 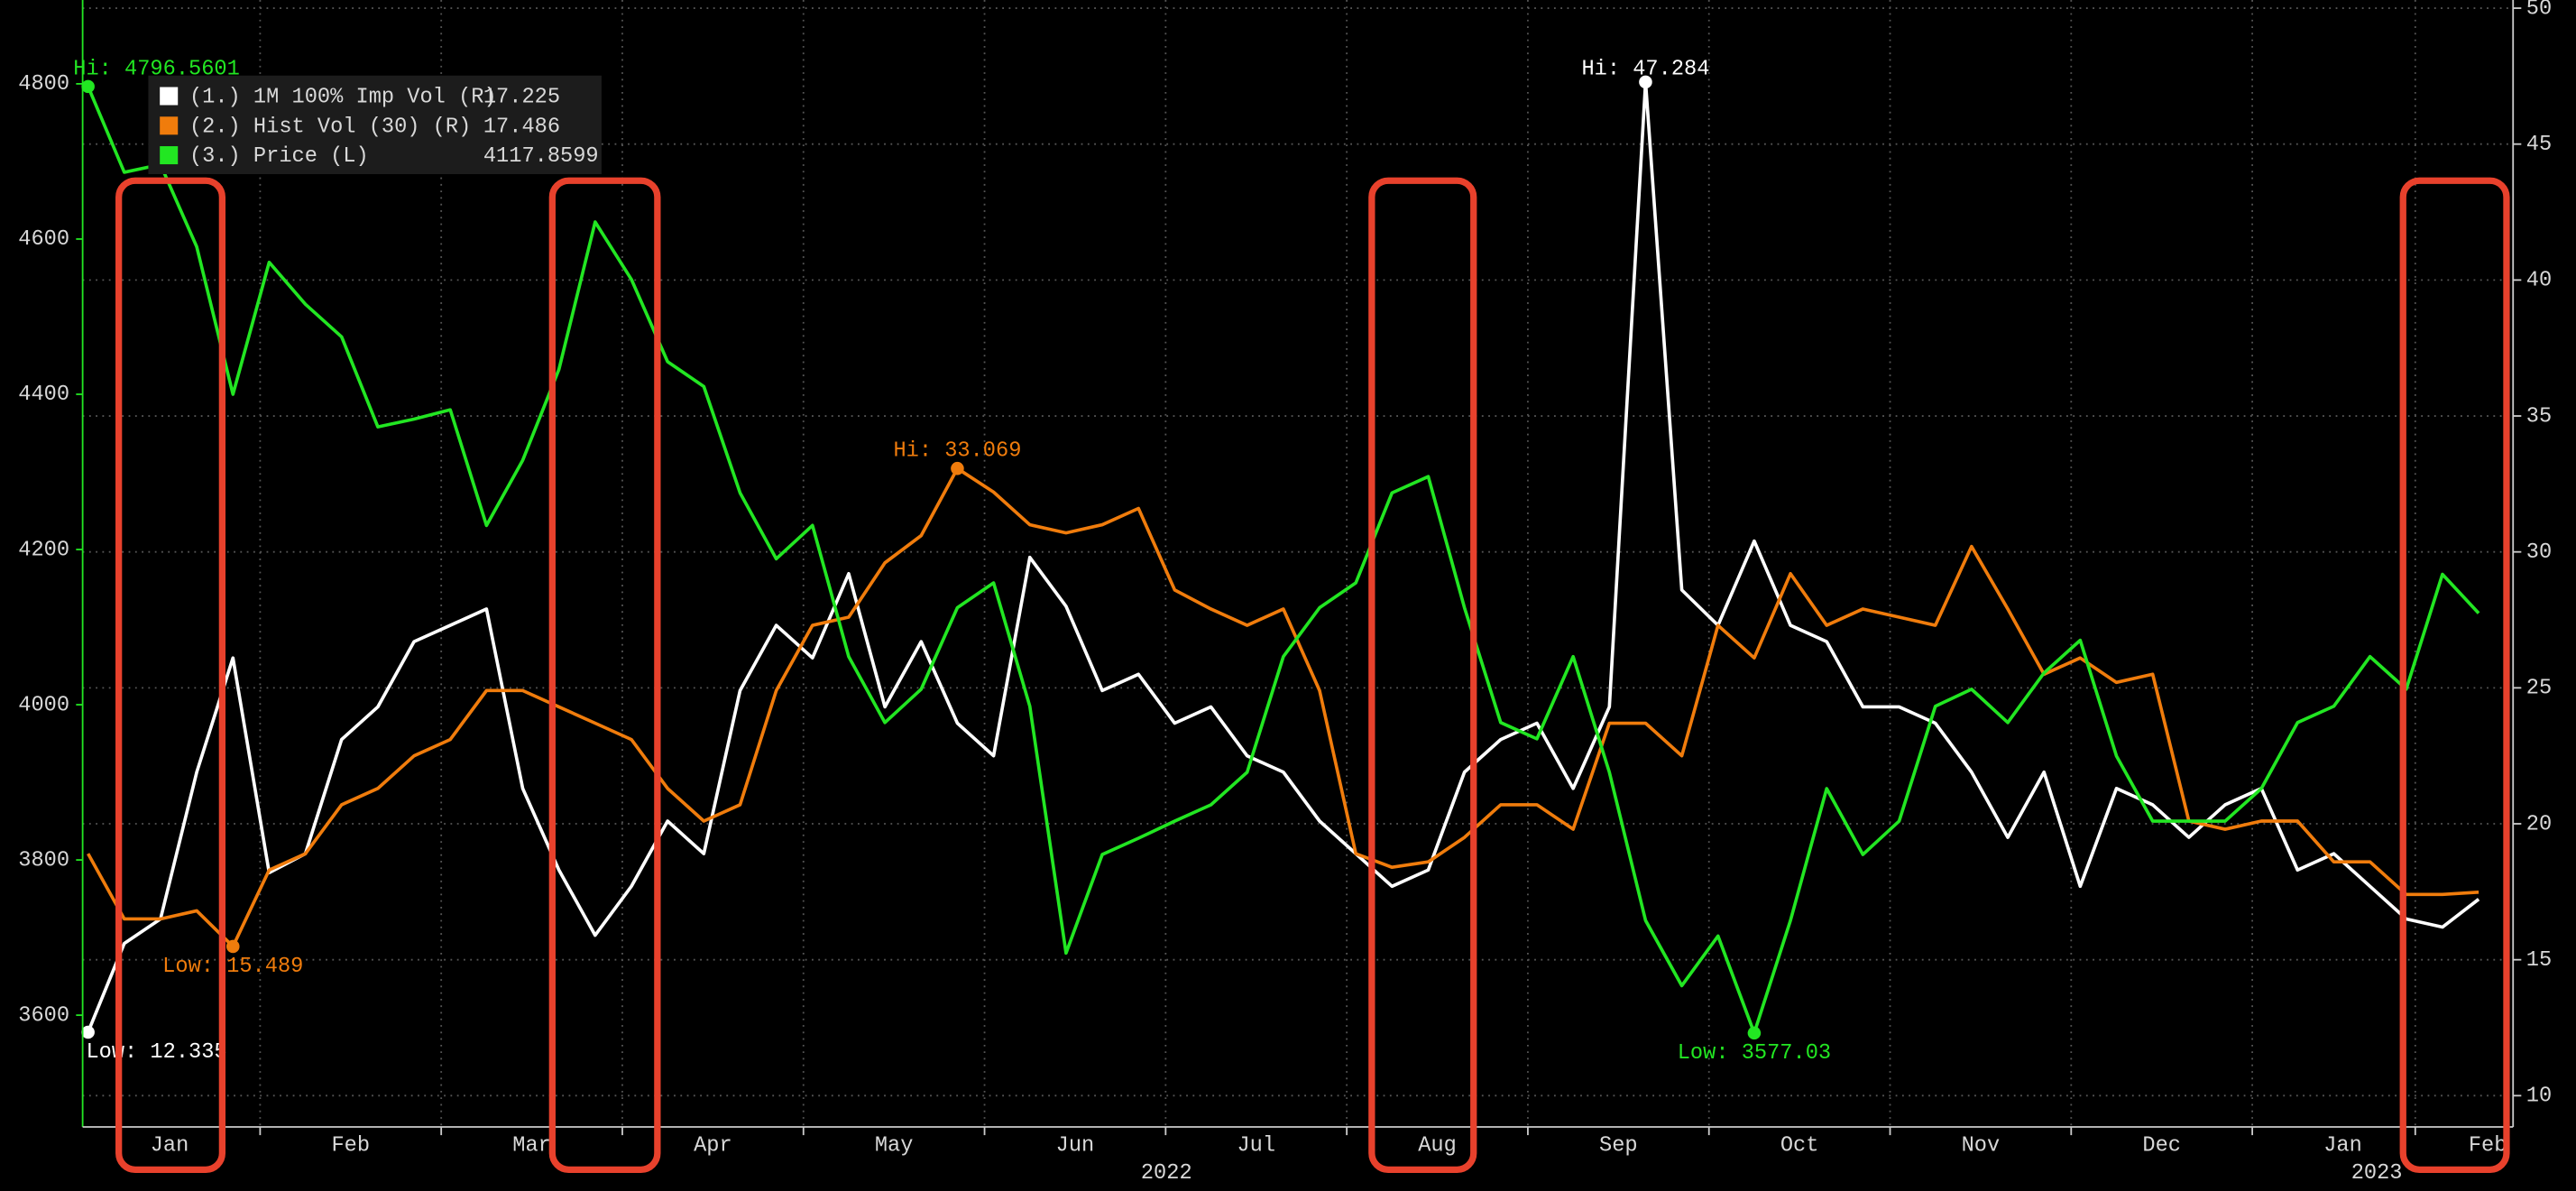 I want to click on y-tick-label: 4400, so click(x=43, y=395).